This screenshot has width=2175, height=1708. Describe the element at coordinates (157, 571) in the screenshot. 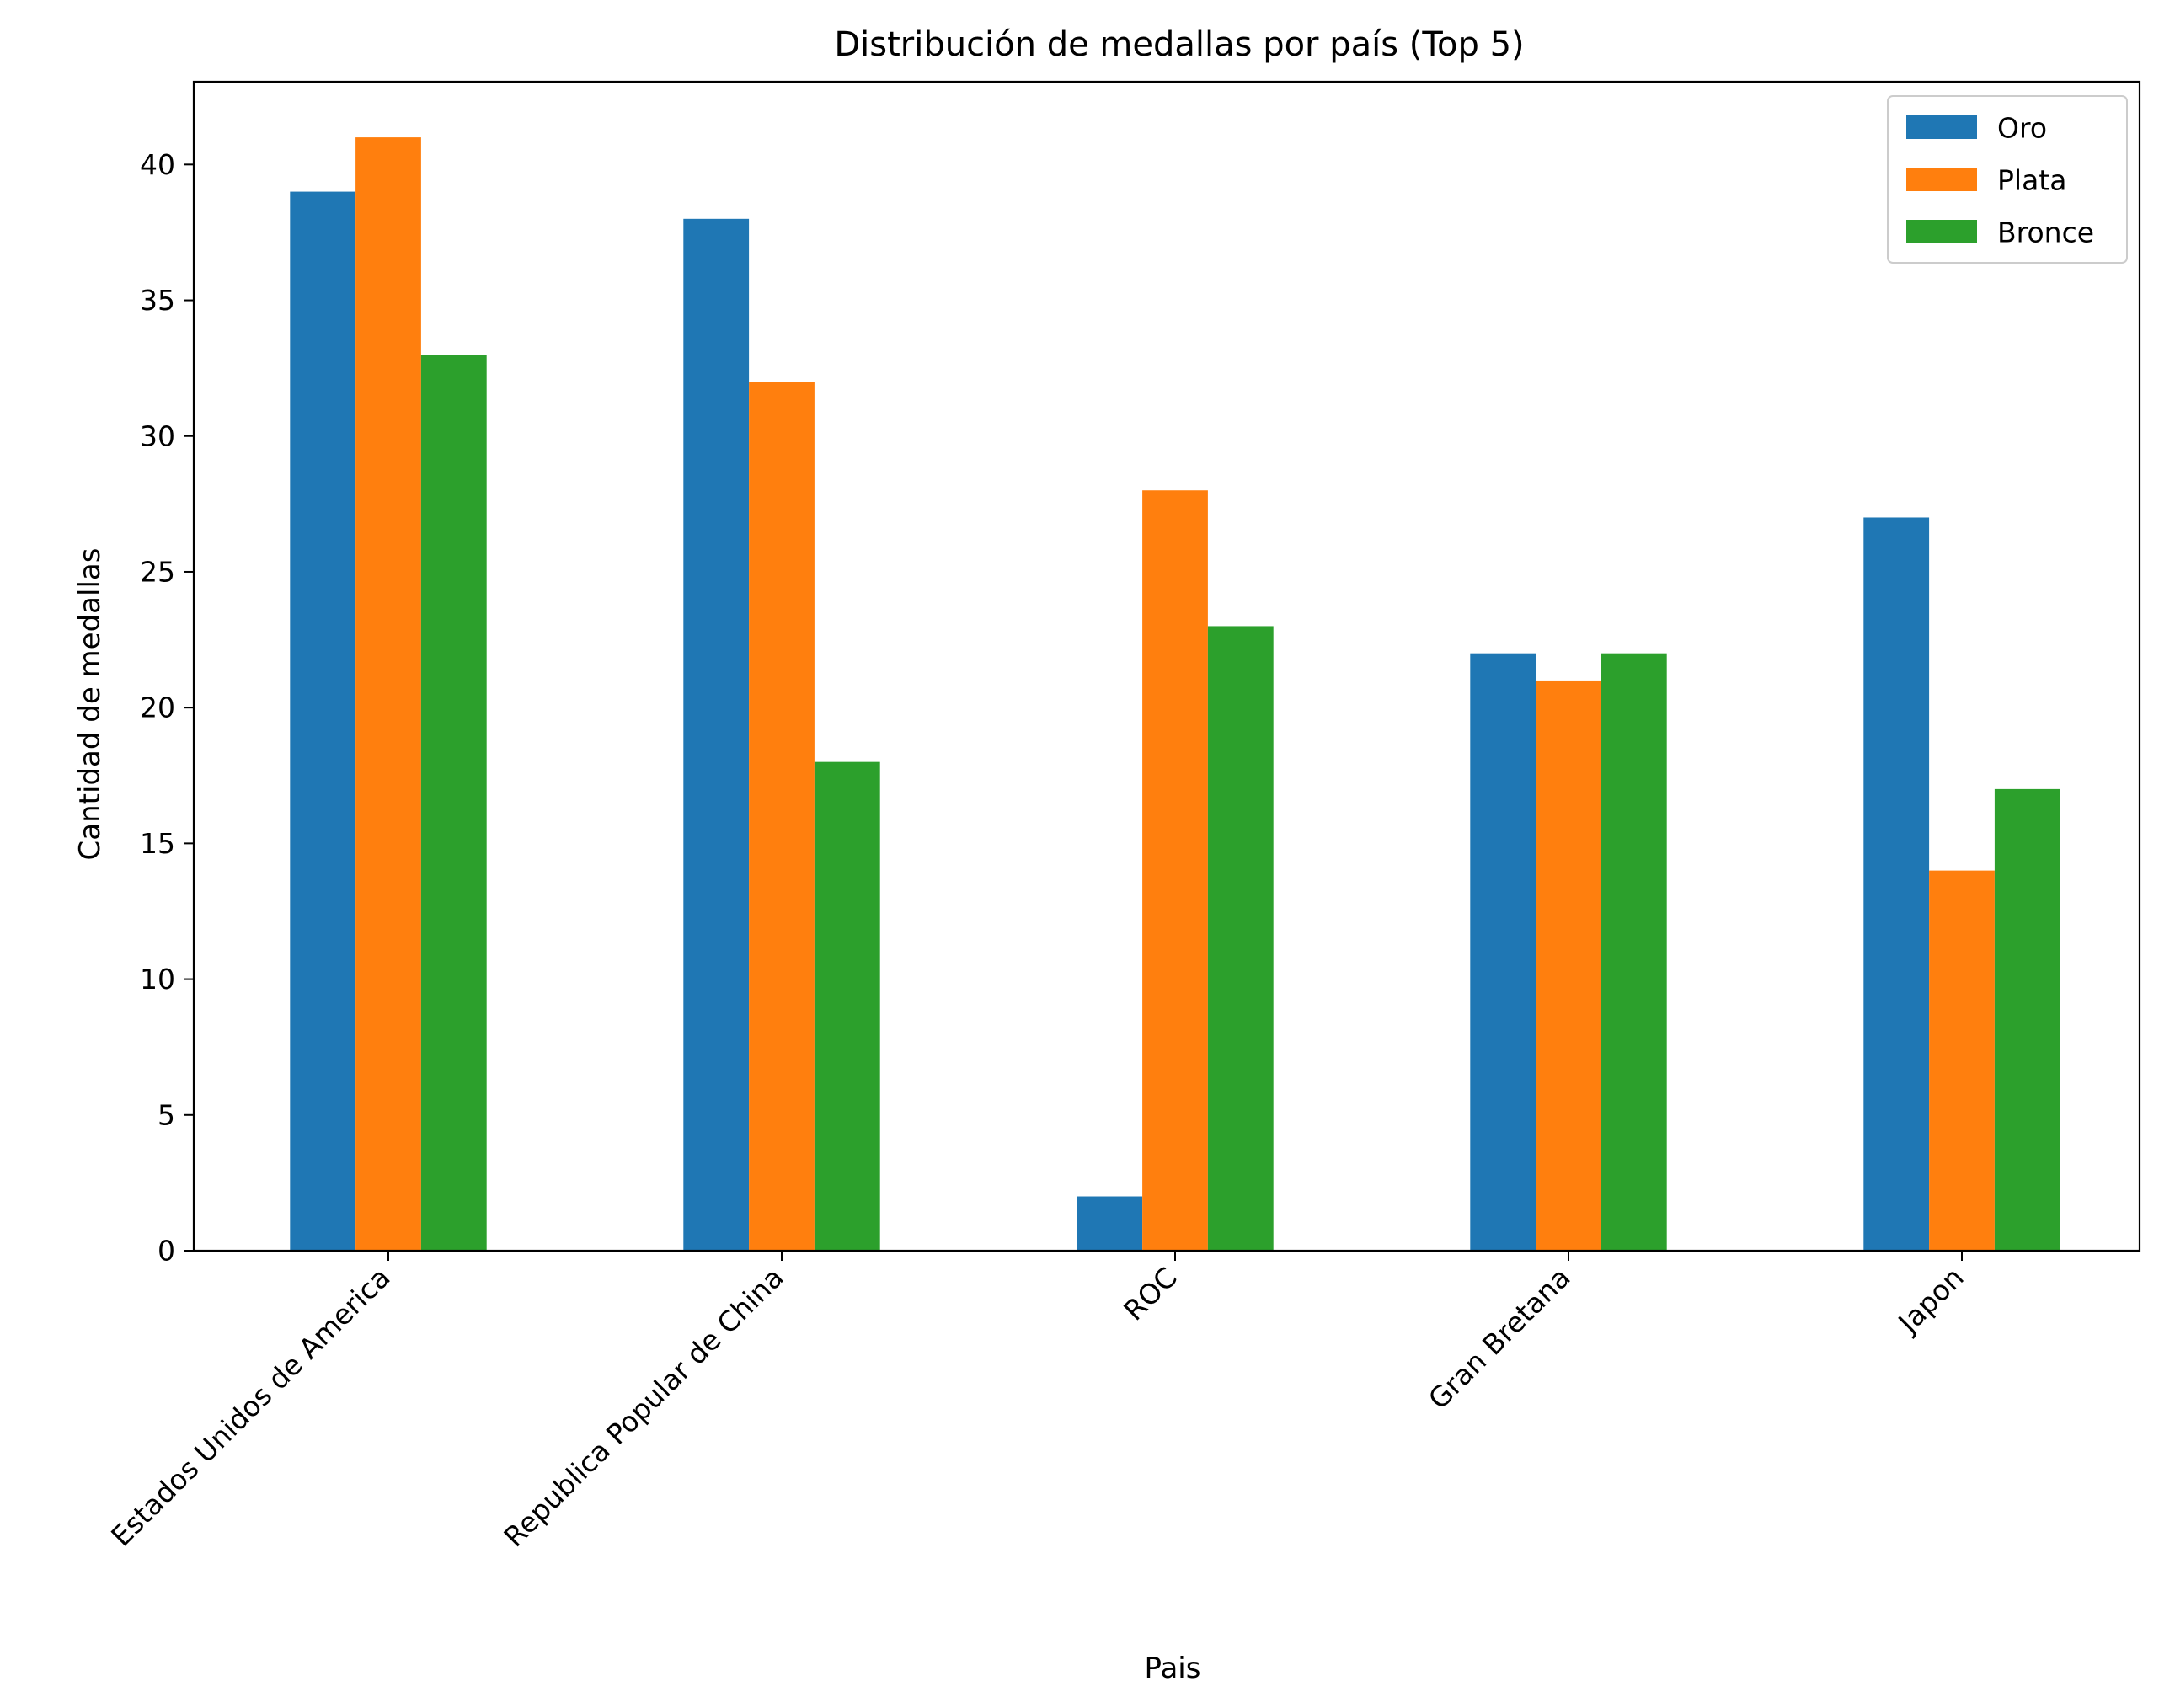

I see `y-tick-label: 25` at that location.